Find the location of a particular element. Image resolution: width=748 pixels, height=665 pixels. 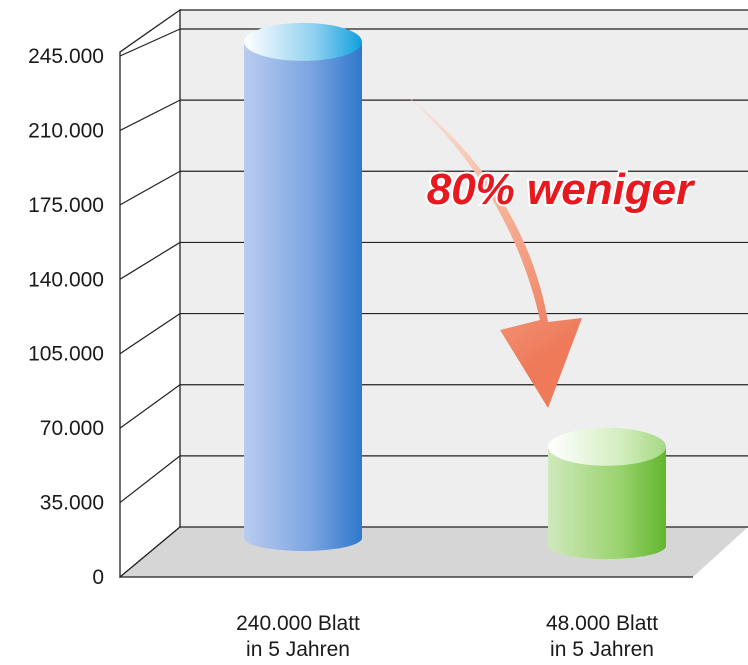

y-tick-label: 245.000 is located at coordinates (66, 56).